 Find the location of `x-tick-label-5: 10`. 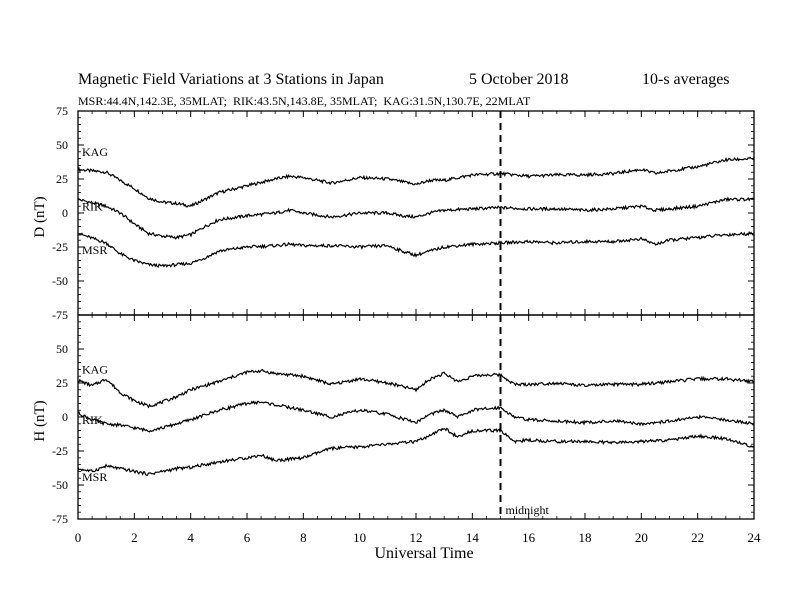

x-tick-label-5: 10 is located at coordinates (359, 537).